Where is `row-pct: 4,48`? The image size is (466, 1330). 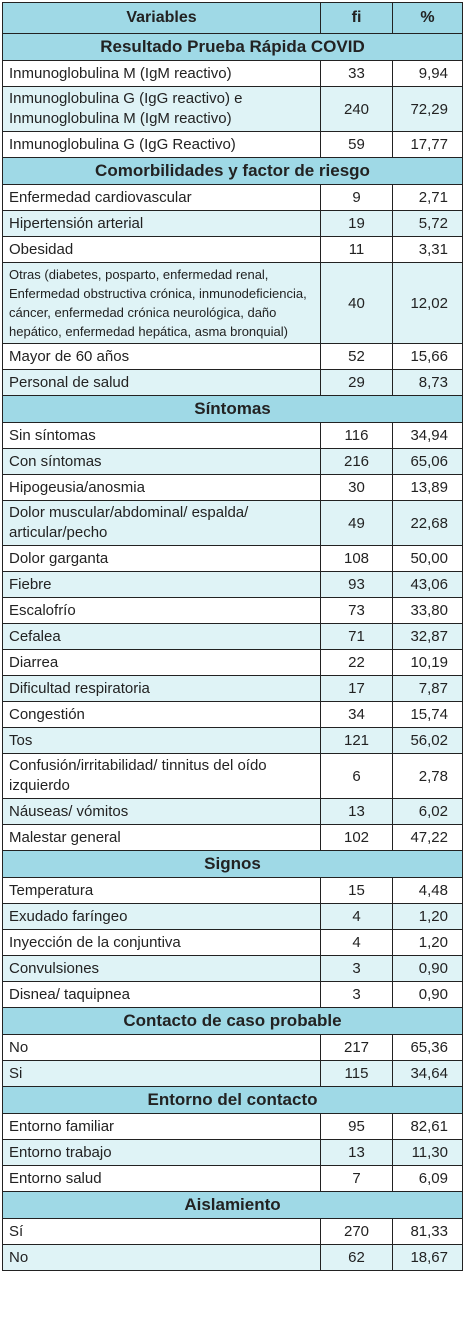
row-pct: 4,48 is located at coordinates (427, 890).